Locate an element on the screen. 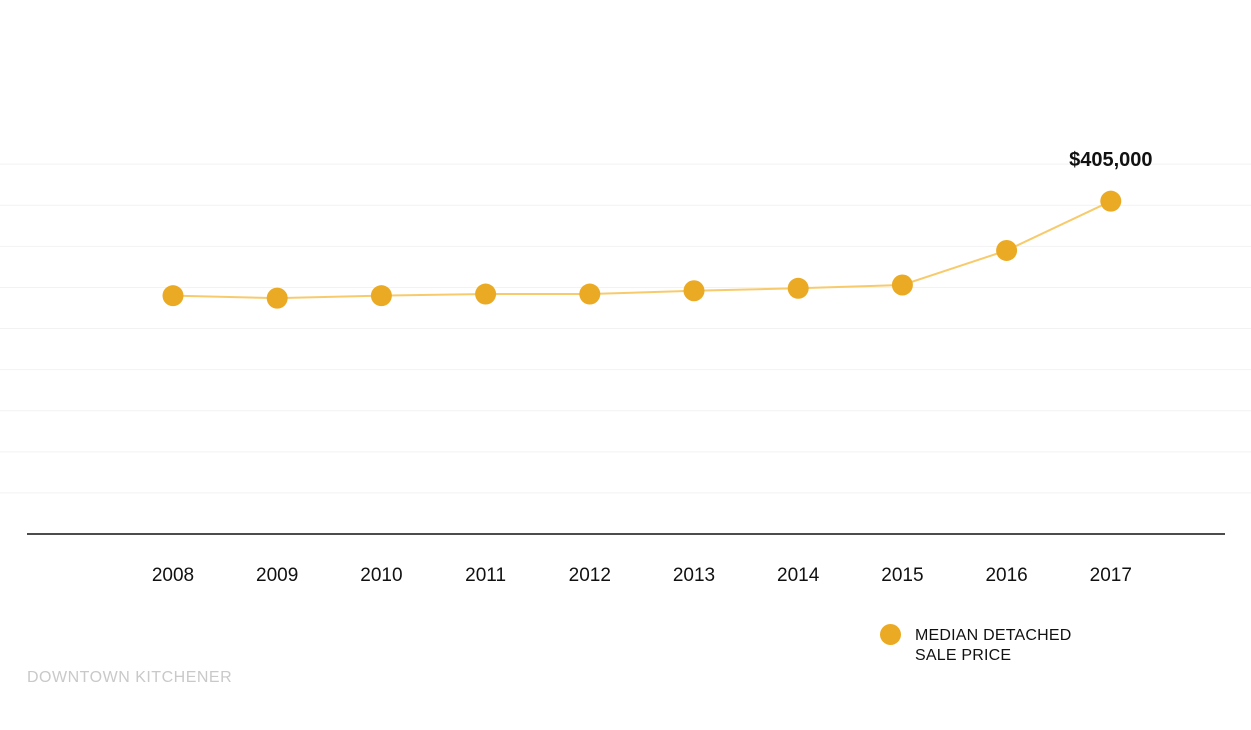 The height and width of the screenshot is (730, 1251). x-tick-label: 2015 is located at coordinates (902, 575).